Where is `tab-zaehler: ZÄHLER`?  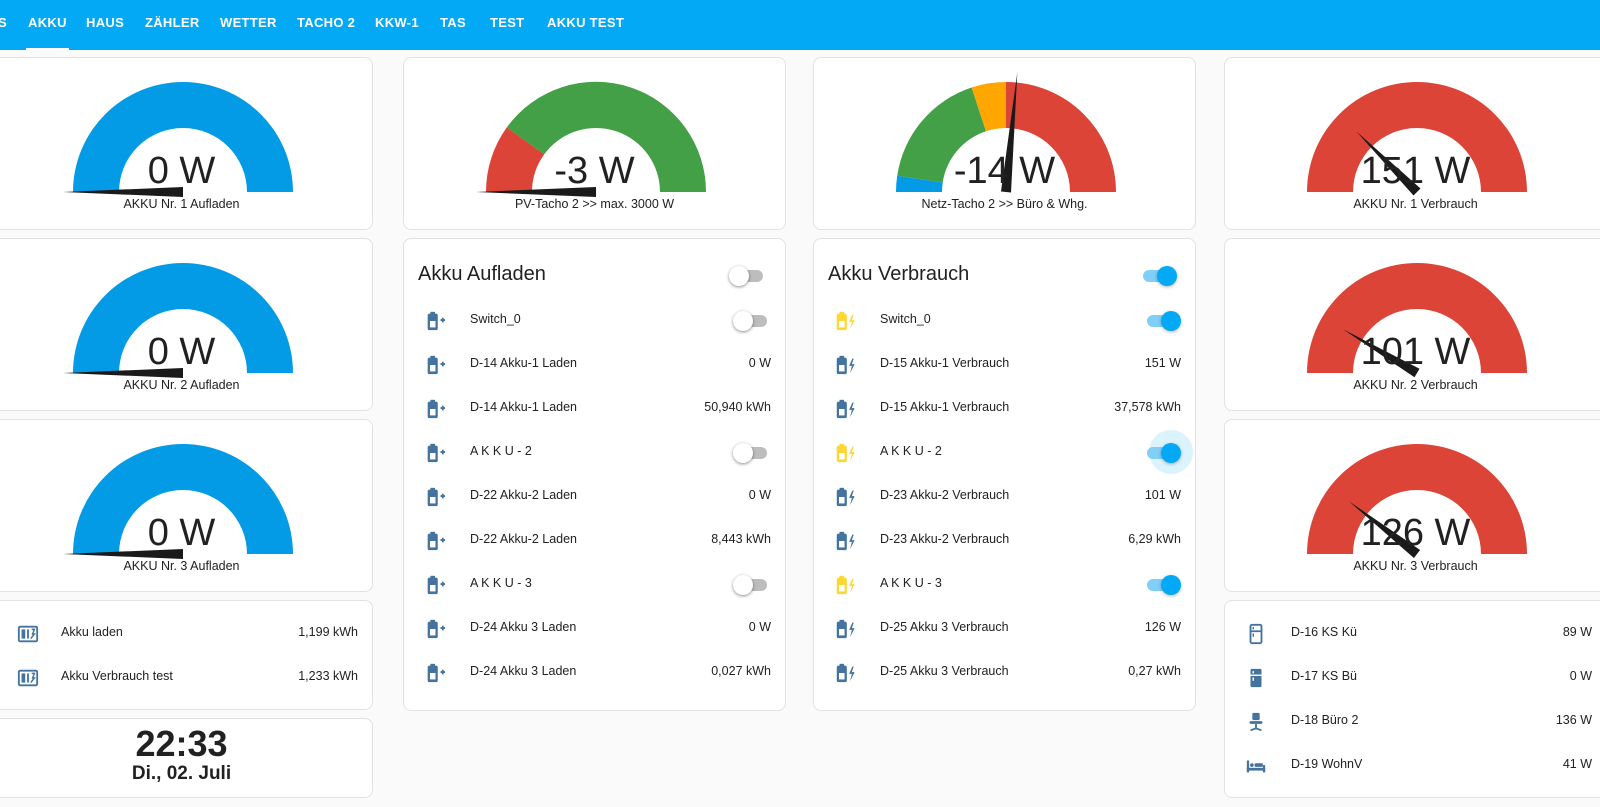 tab-zaehler: ZÄHLER is located at coordinates (172, 22).